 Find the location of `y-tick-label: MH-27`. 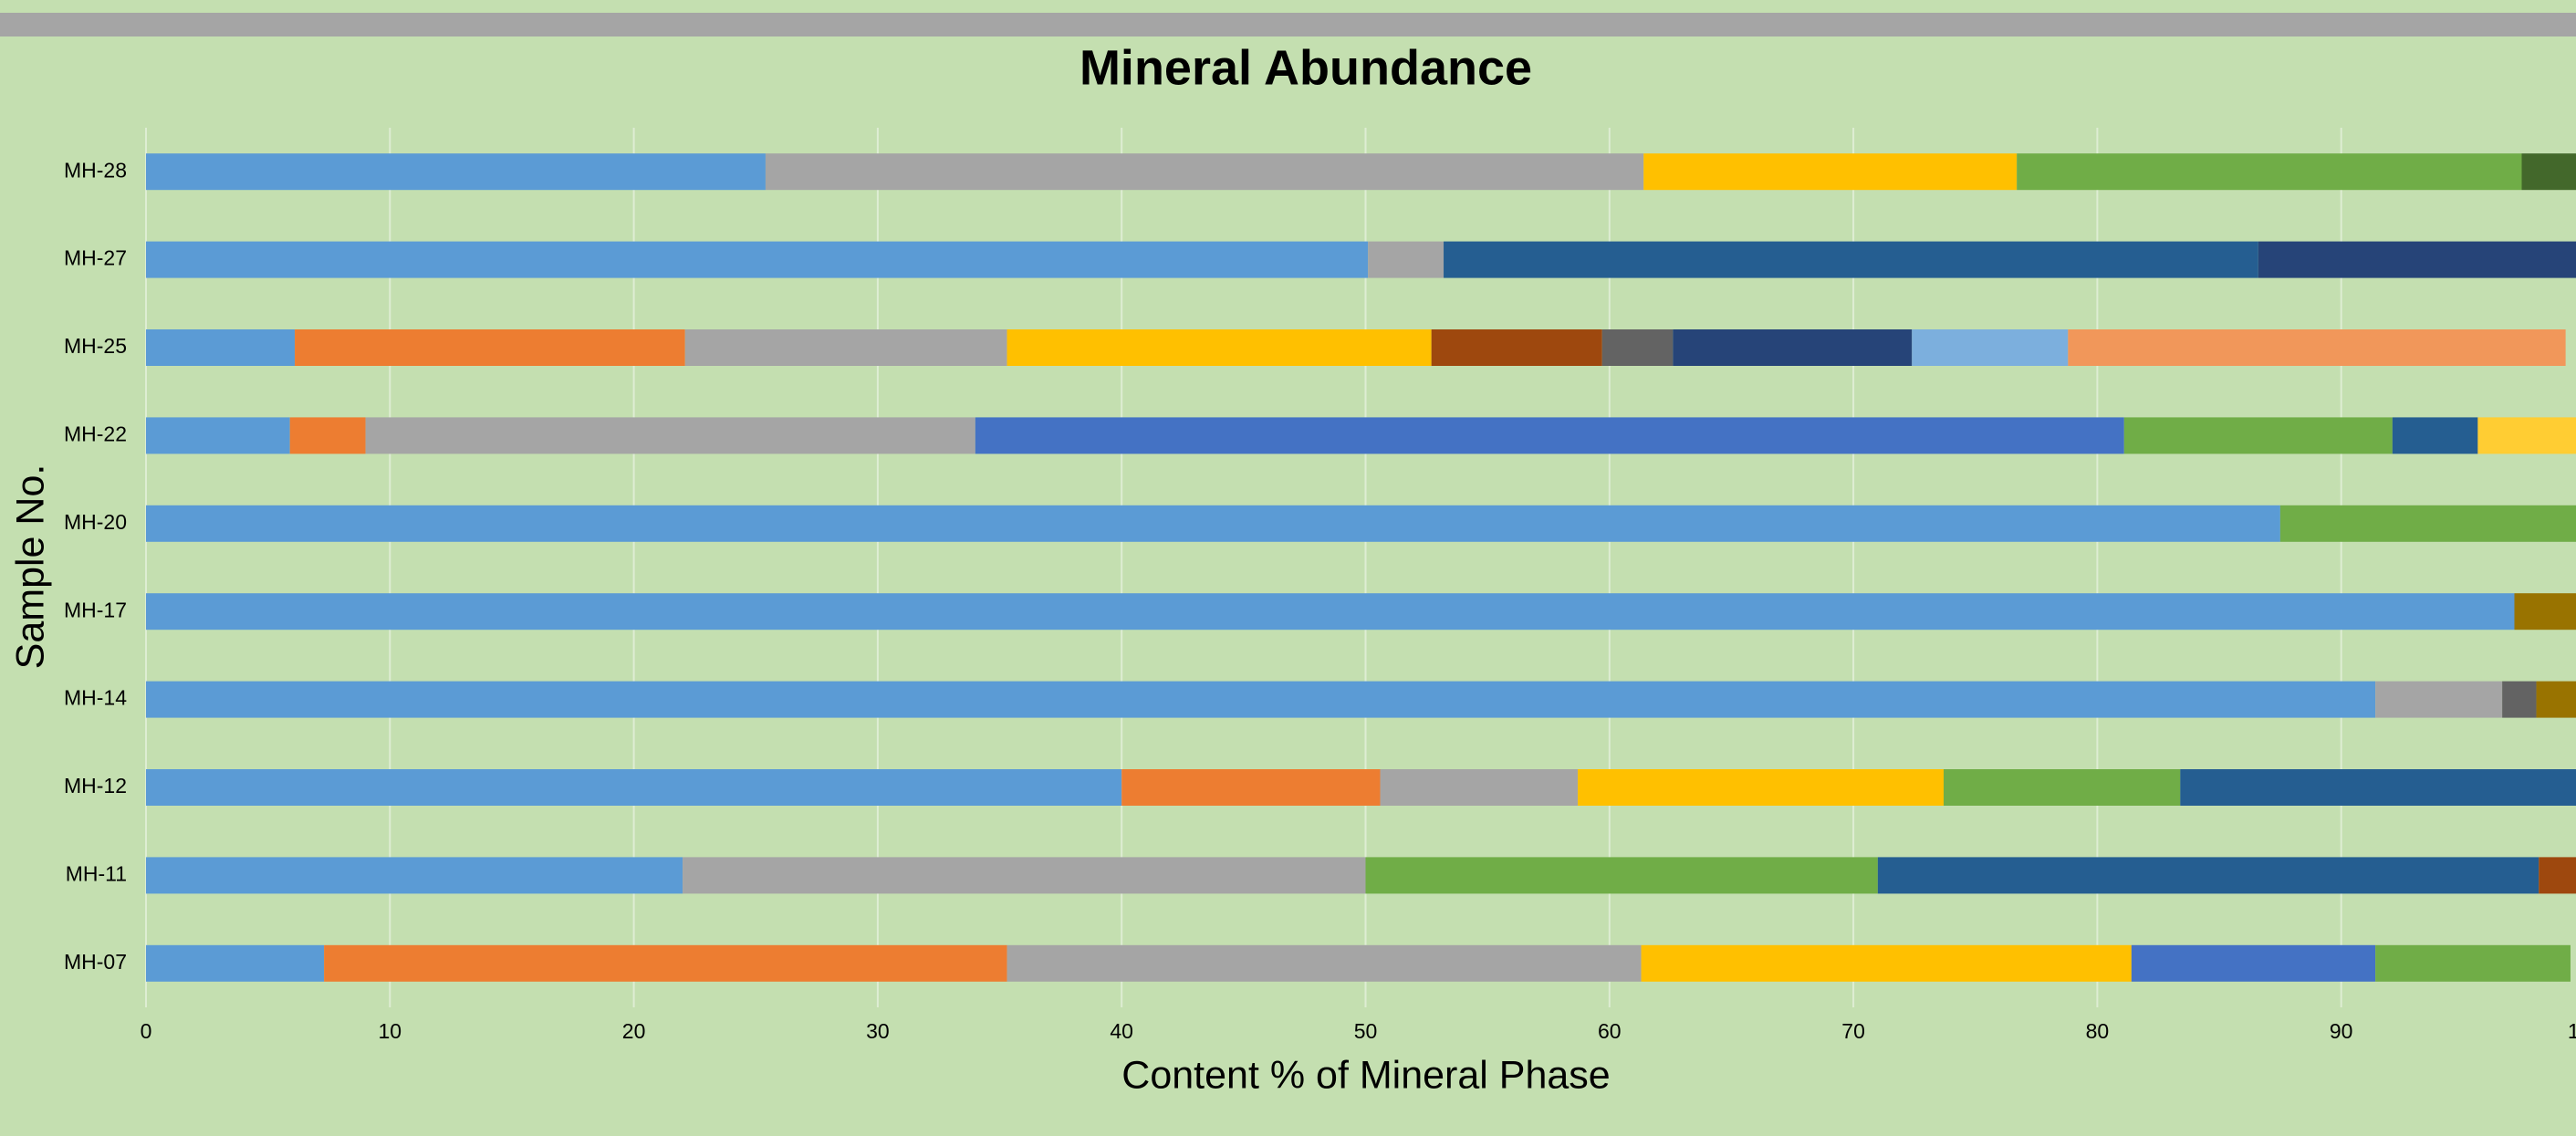

y-tick-label: MH-27 is located at coordinates (95, 258).